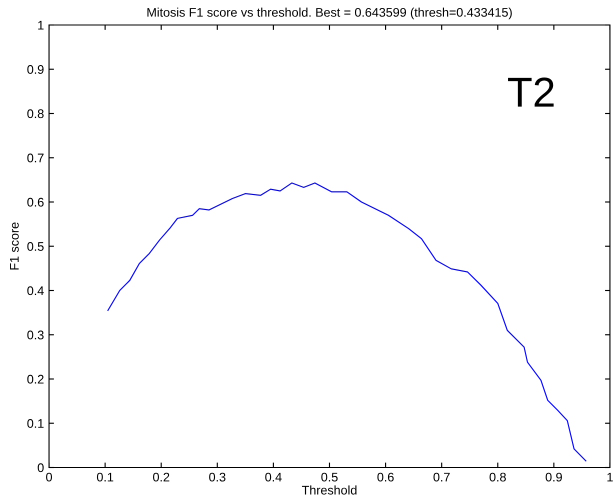  I want to click on y-tick-label: 1, so click(41, 25).